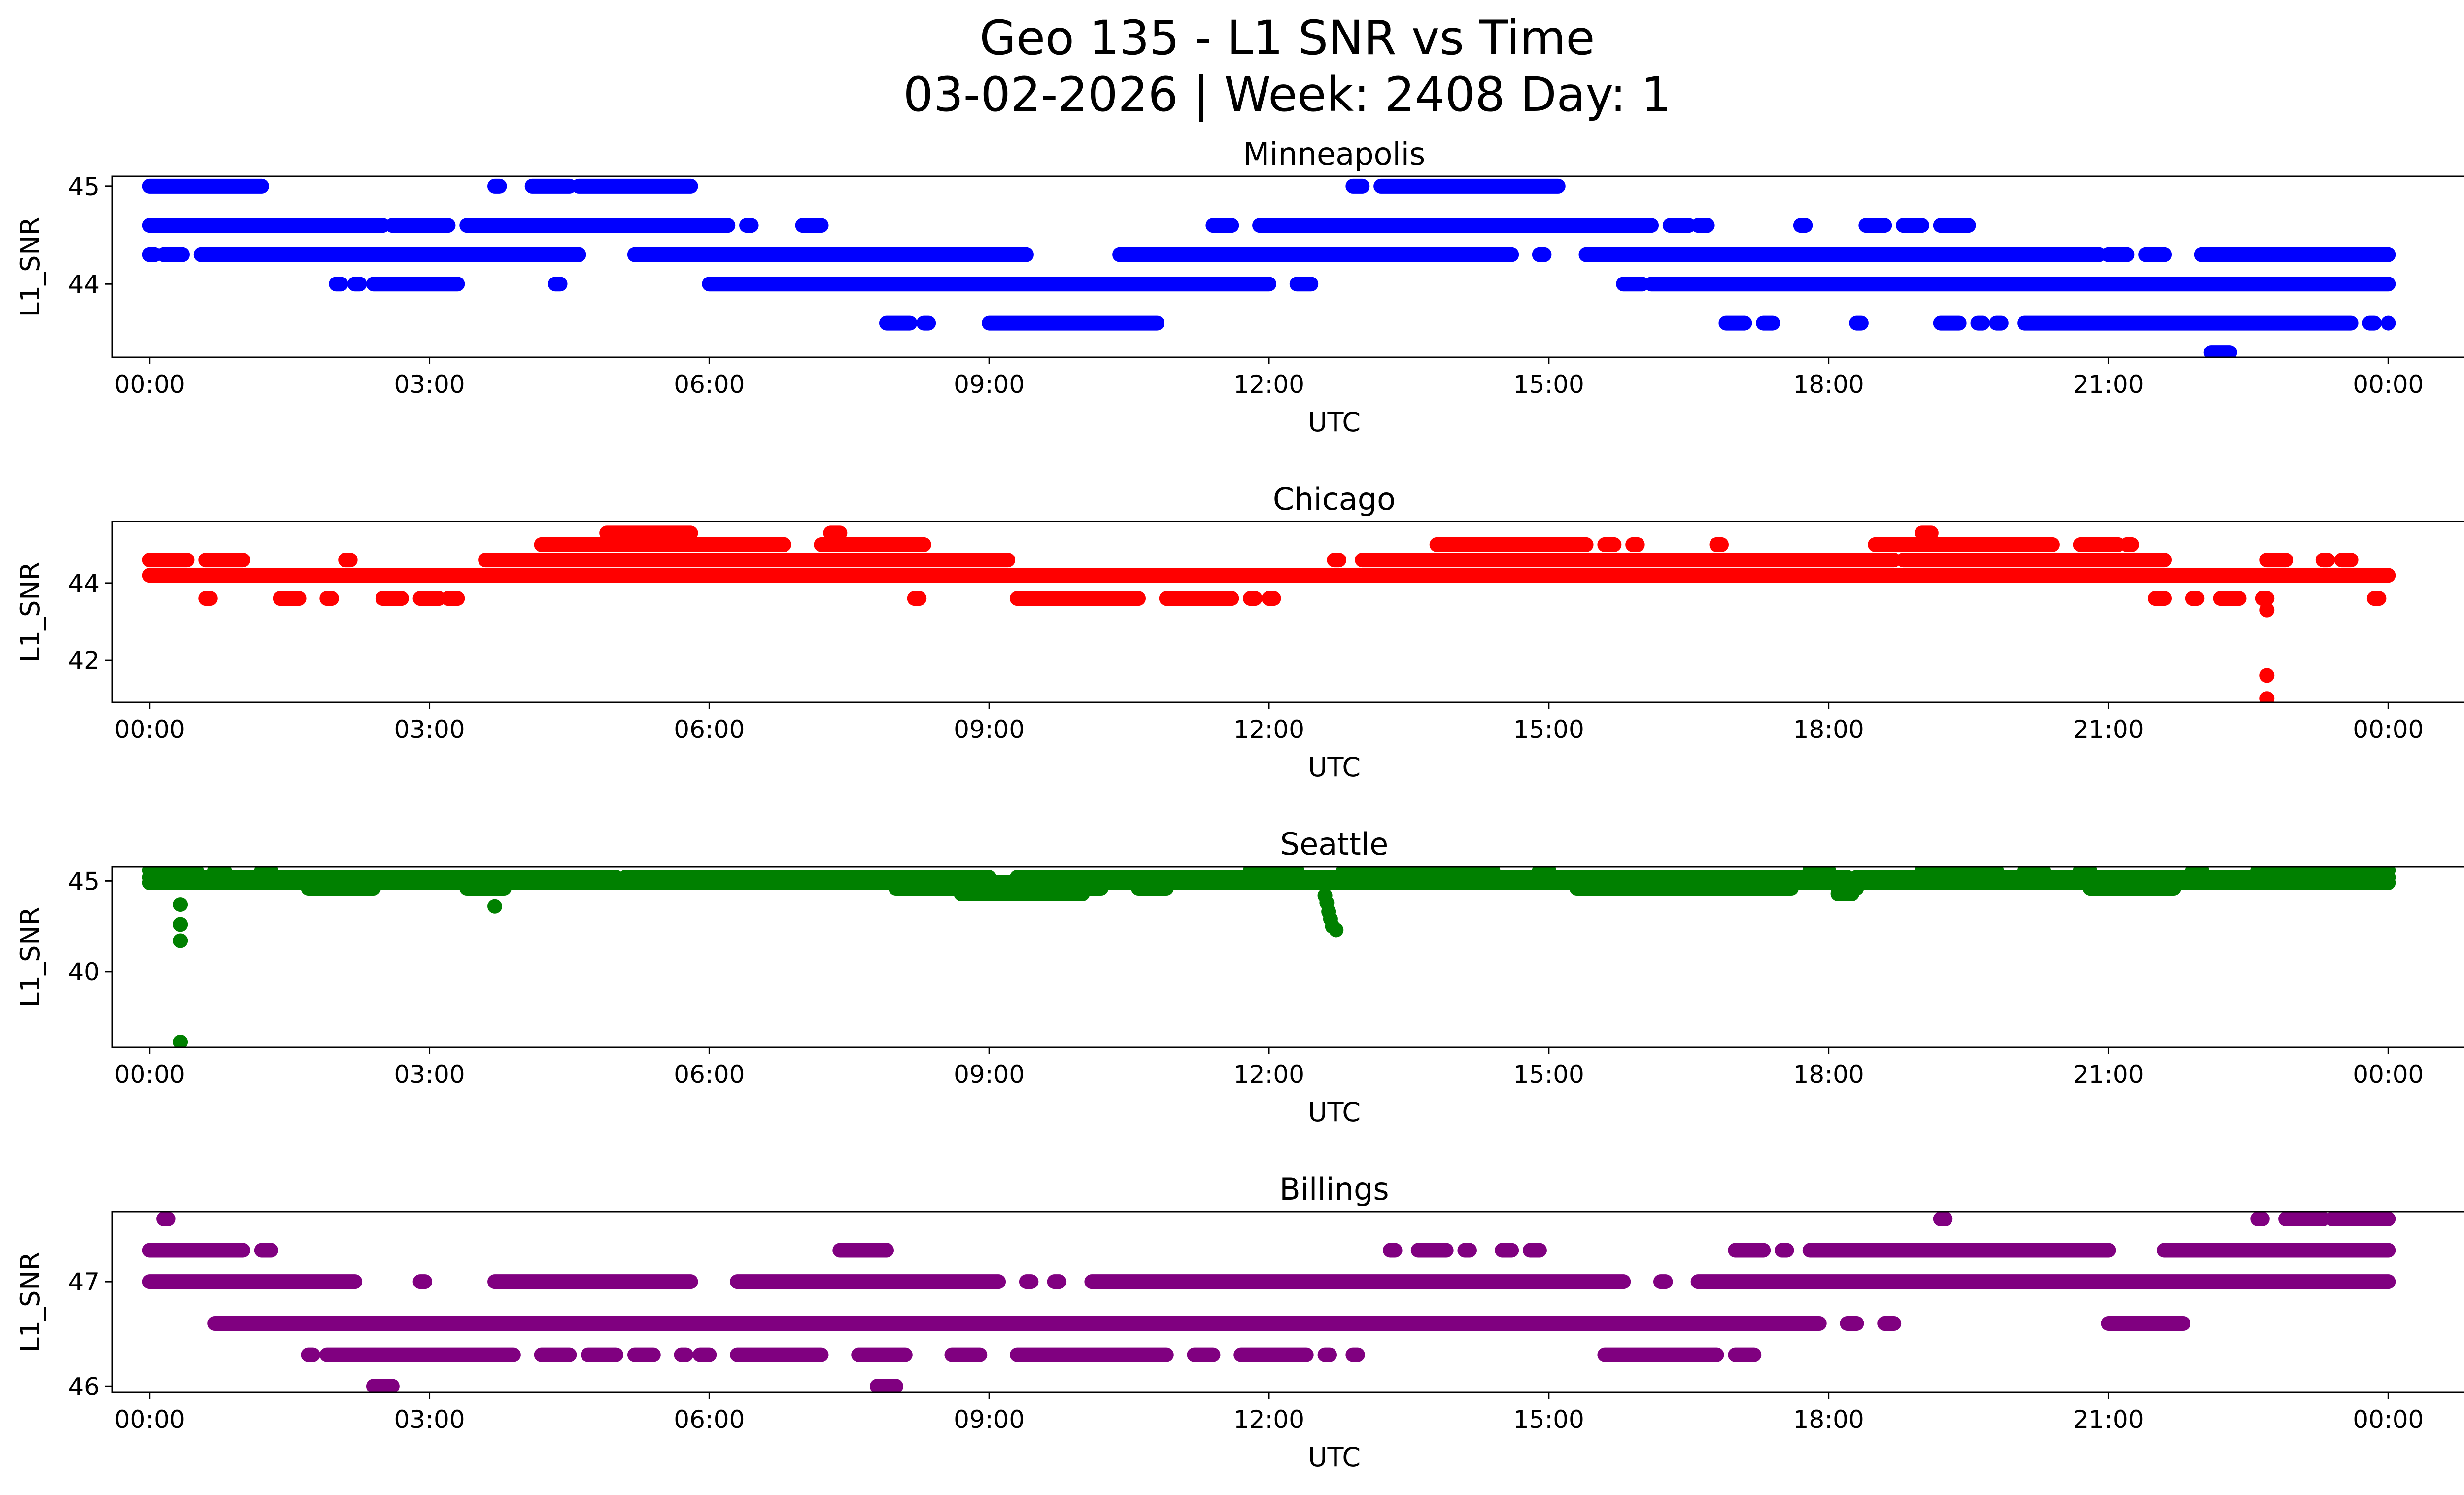 The image size is (2464, 1495). What do you see at coordinates (709, 729) in the screenshot?
I see `x-tick-label-chicago: 06:00` at bounding box center [709, 729].